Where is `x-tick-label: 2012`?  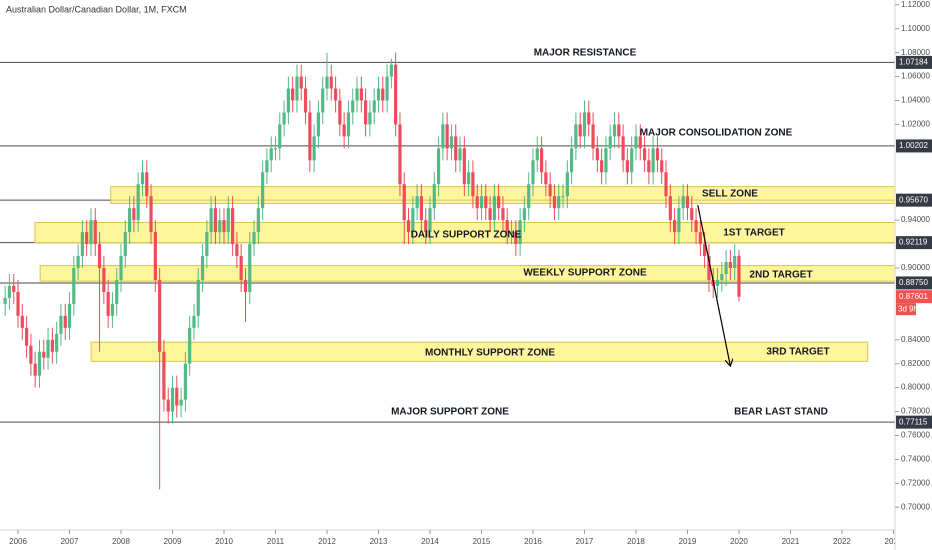
x-tick-label: 2012 is located at coordinates (327, 541).